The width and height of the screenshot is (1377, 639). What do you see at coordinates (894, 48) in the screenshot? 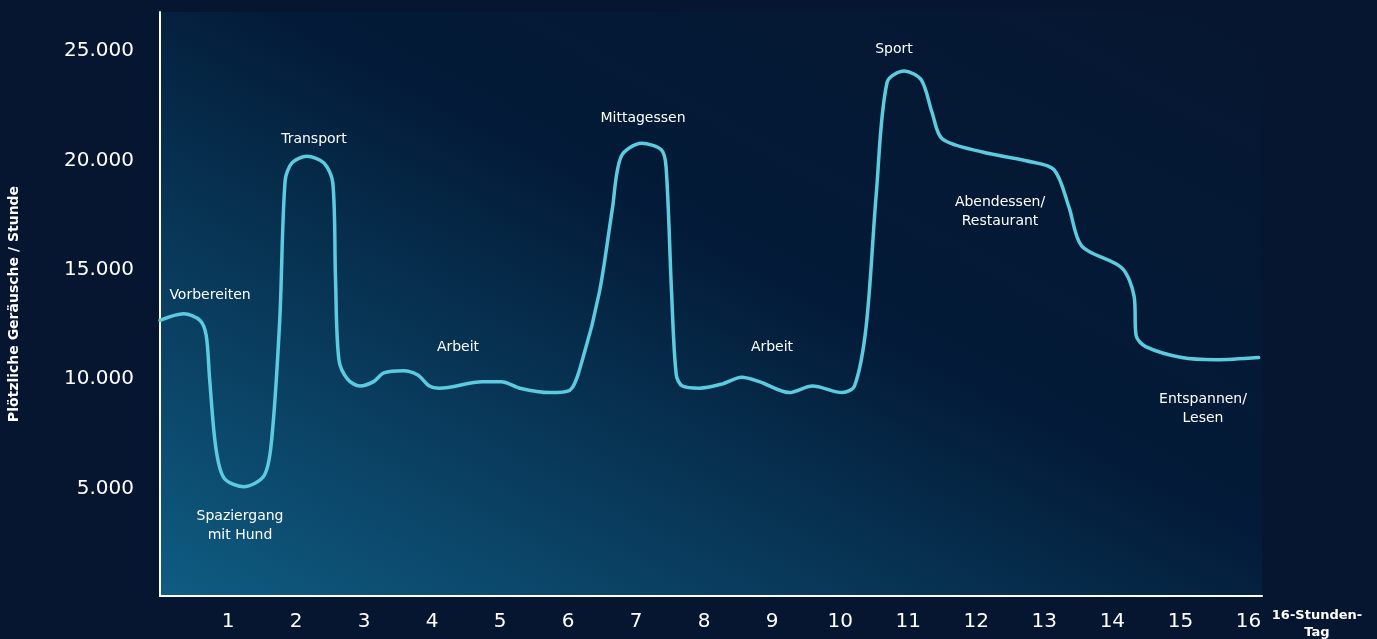
I see `annotation: Sport` at bounding box center [894, 48].